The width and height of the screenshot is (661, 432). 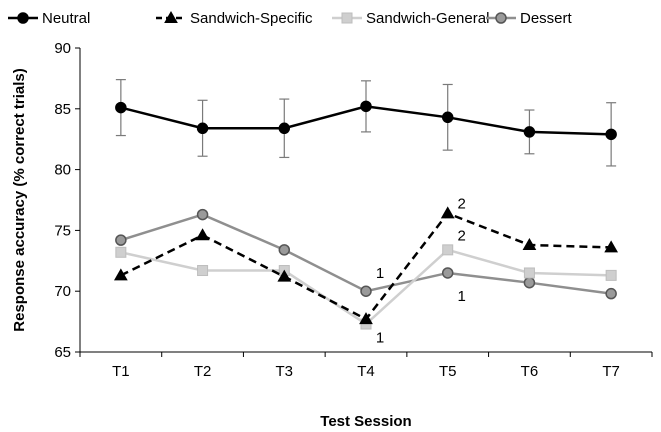 What do you see at coordinates (285, 371) in the screenshot?
I see `x-tick-label: T3` at bounding box center [285, 371].